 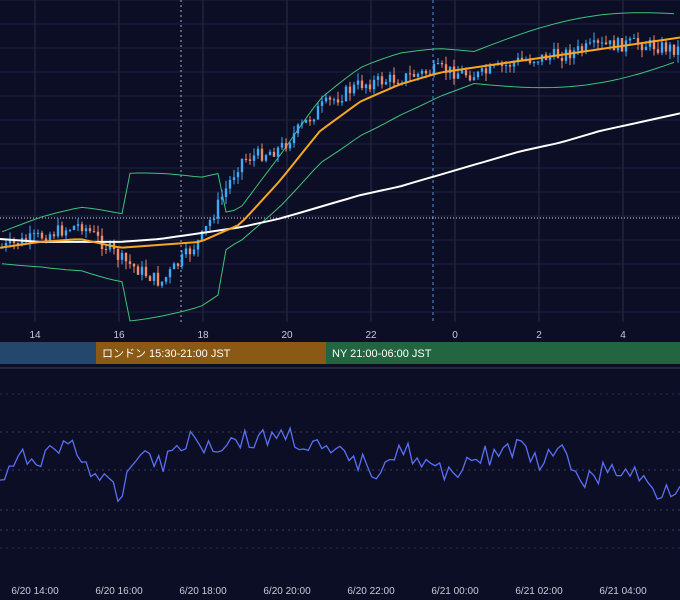 I want to click on oscillator-line, so click(x=340, y=464).